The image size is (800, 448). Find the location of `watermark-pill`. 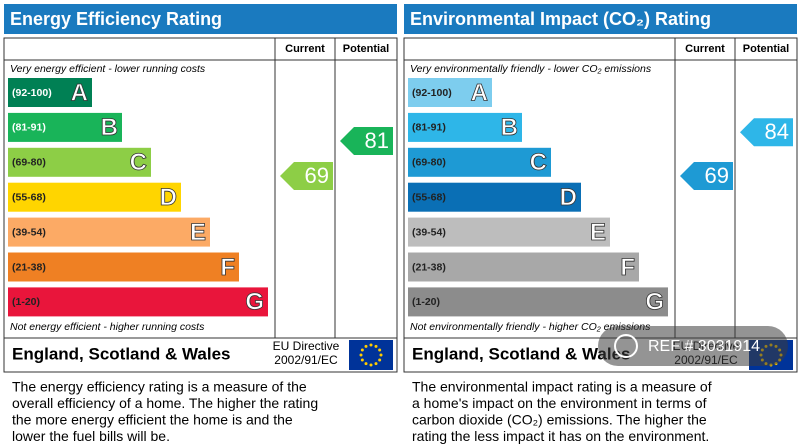

watermark-pill is located at coordinates (693, 346).